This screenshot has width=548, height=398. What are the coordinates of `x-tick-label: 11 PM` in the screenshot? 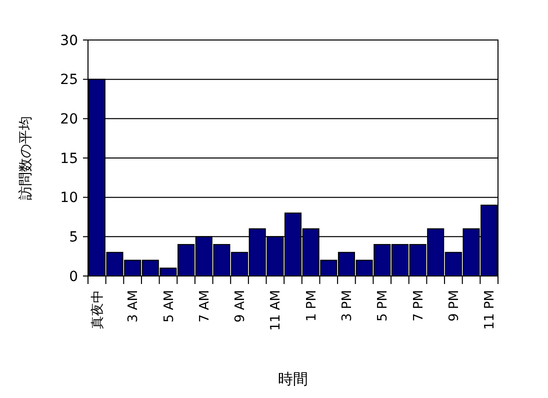 It's located at (490, 310).